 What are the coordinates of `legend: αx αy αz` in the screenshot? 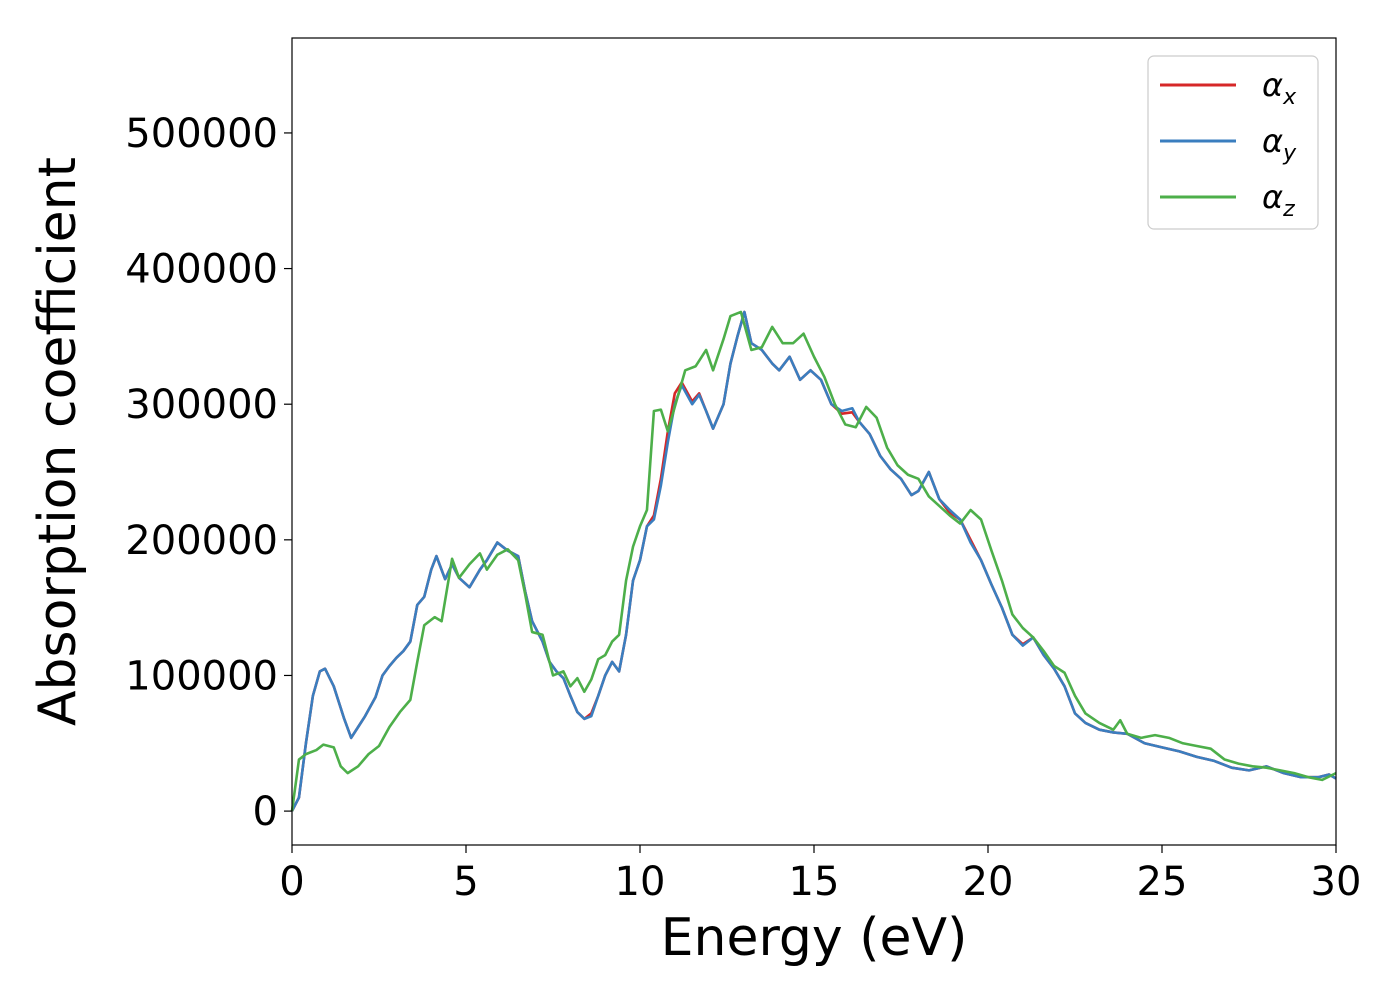 It's located at (1233, 142).